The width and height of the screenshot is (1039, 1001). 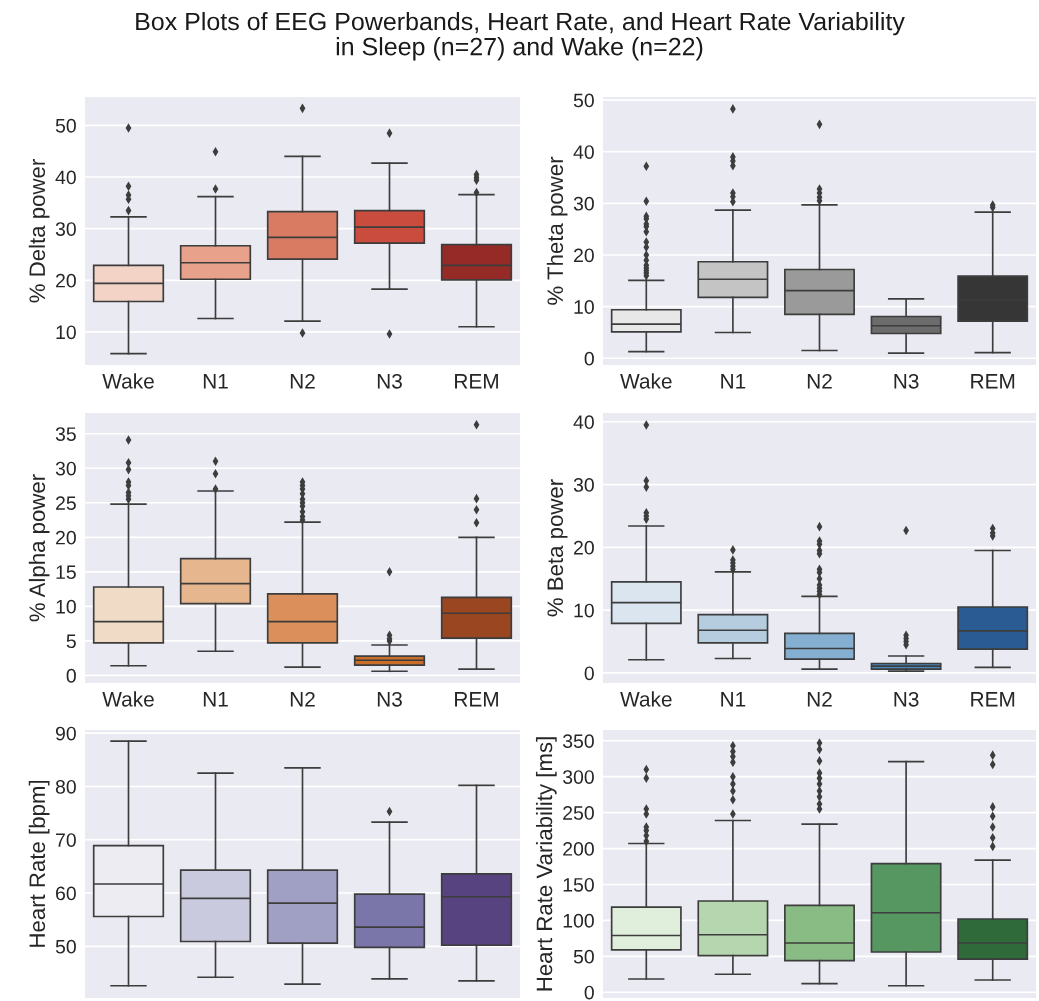 I want to click on y-tick-label: 15, so click(x=66, y=572).